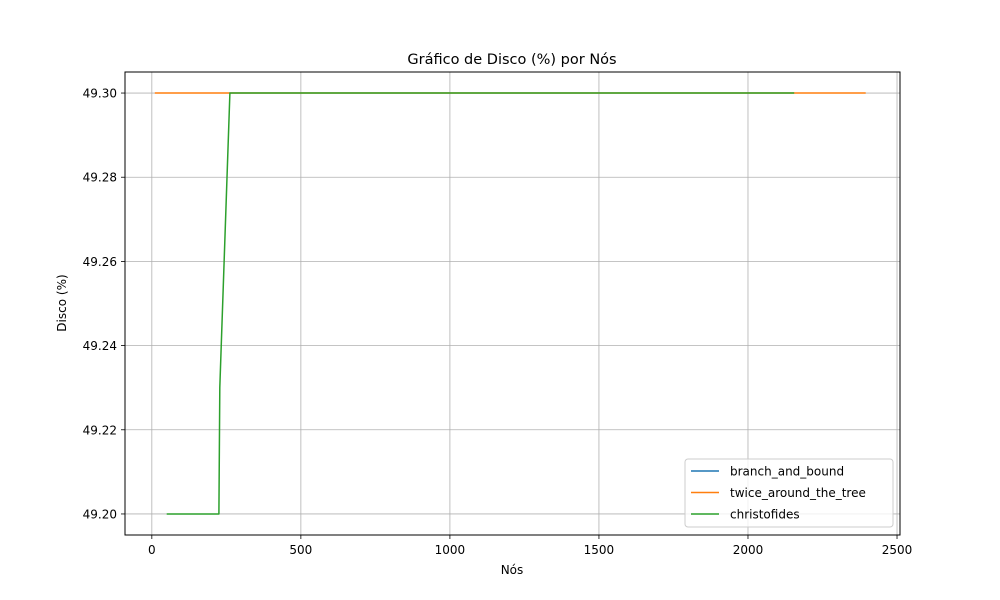 This screenshot has height=600, width=1000. What do you see at coordinates (100, 178) in the screenshot?
I see `y-tick-label: 49.28` at bounding box center [100, 178].